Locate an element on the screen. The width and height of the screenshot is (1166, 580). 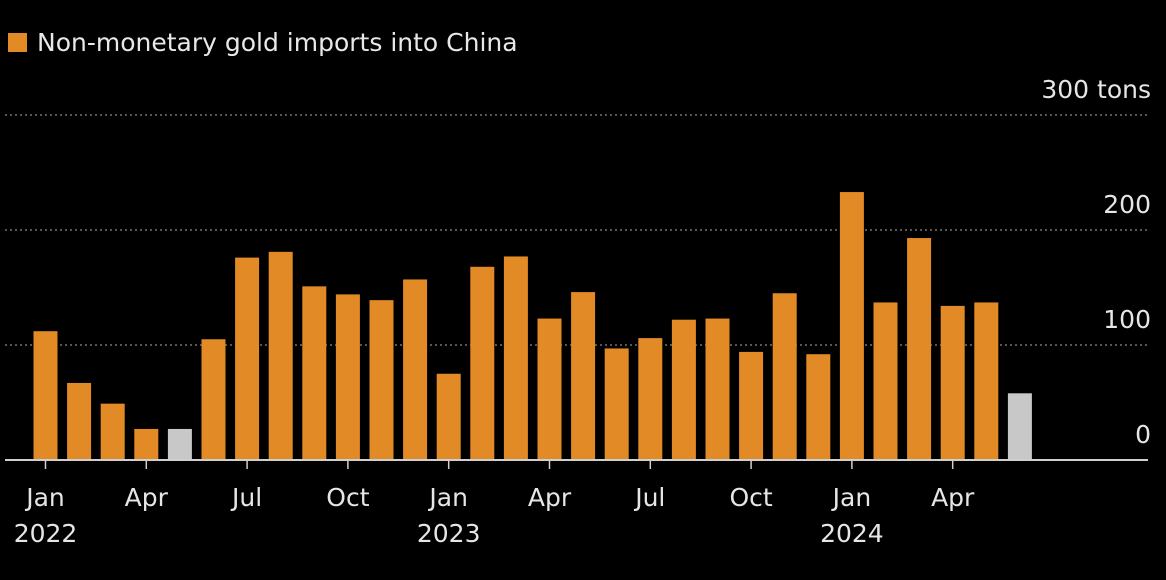
x-tick-year-label: 2022 is located at coordinates (46, 533).